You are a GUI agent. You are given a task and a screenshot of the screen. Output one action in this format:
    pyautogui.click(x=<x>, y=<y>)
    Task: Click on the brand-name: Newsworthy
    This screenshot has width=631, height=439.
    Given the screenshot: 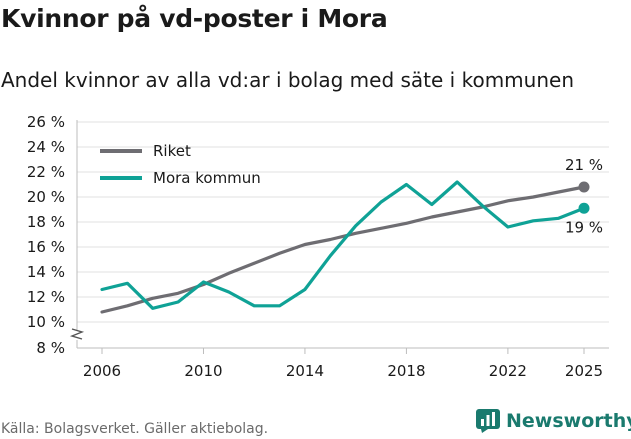 What is the action you would take?
    pyautogui.click(x=568, y=421)
    